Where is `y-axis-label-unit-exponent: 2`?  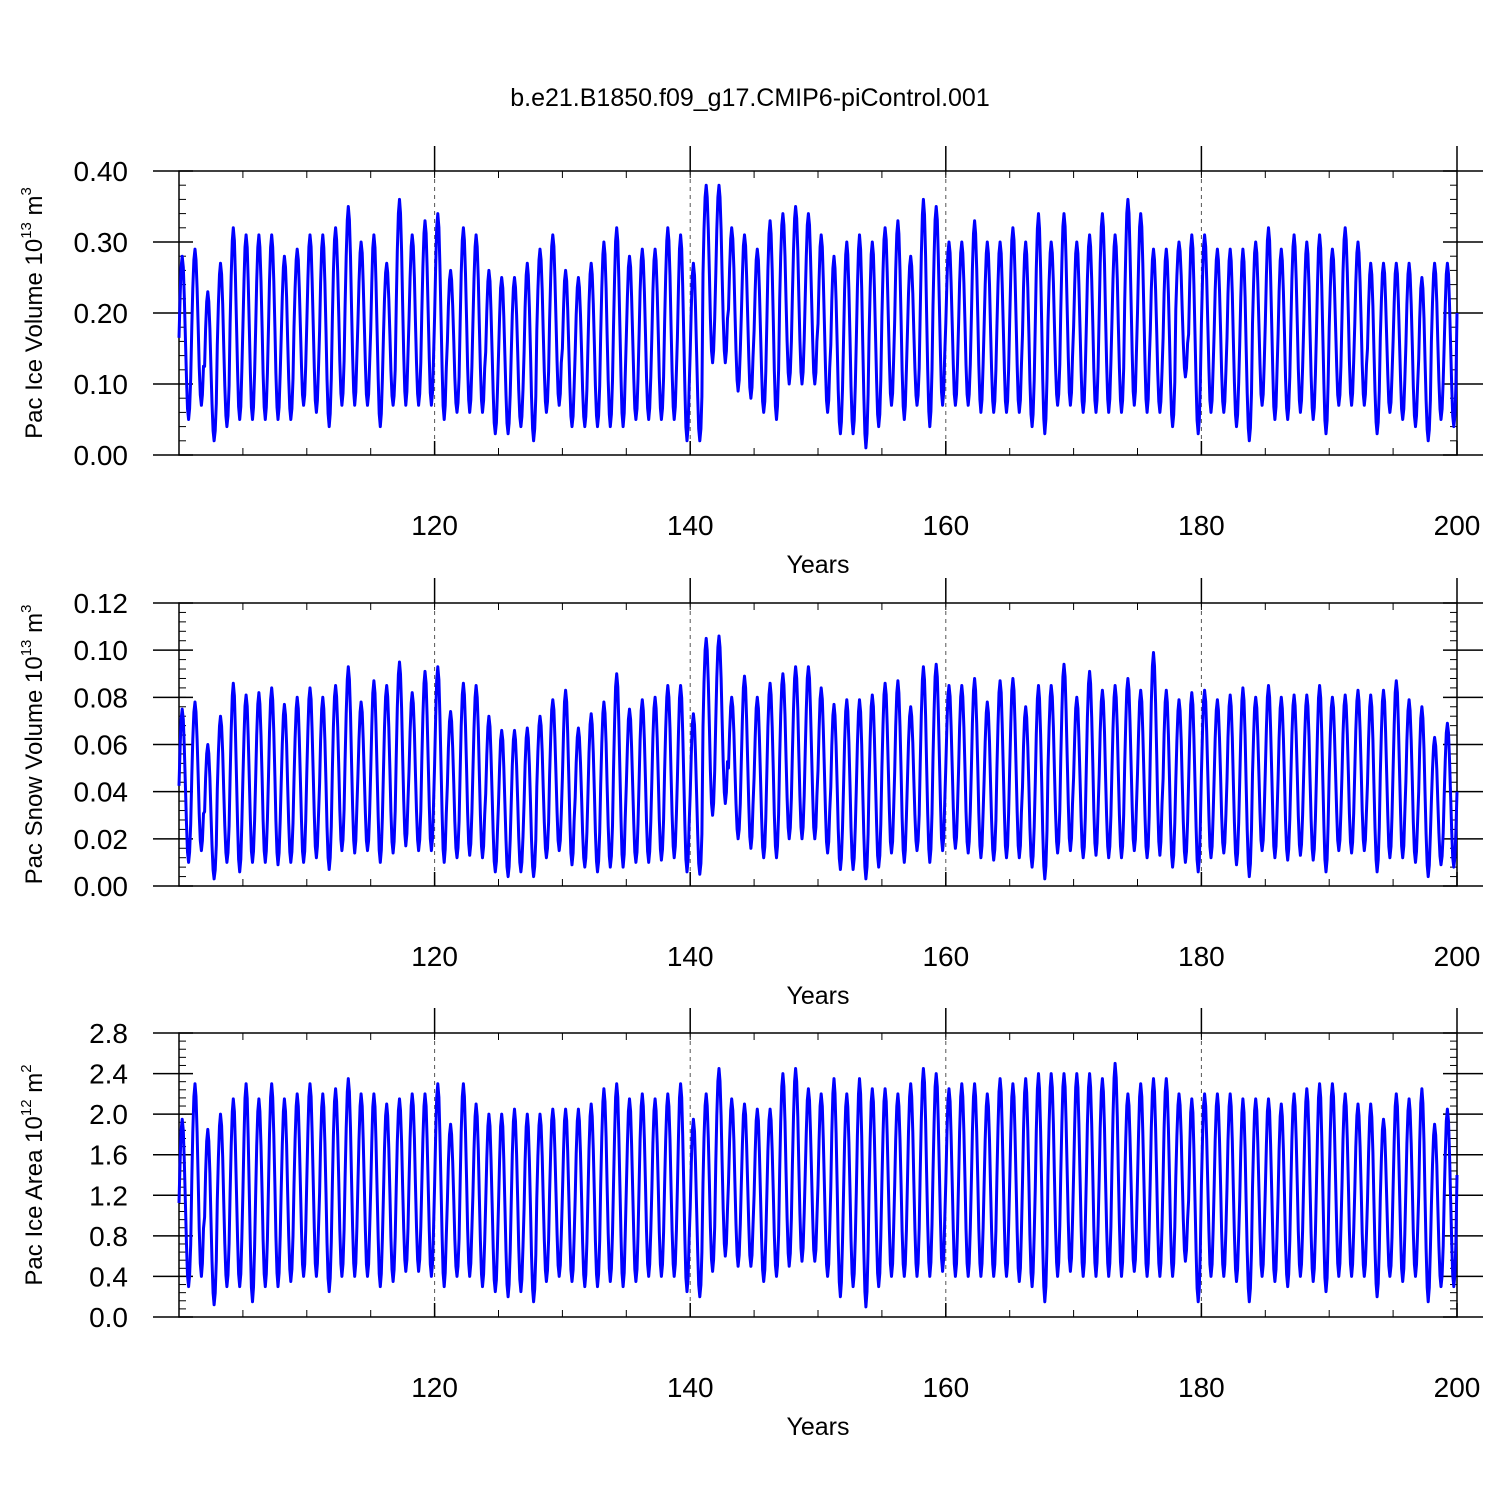 y-axis-label-unit-exponent: 2 is located at coordinates (26, 1068).